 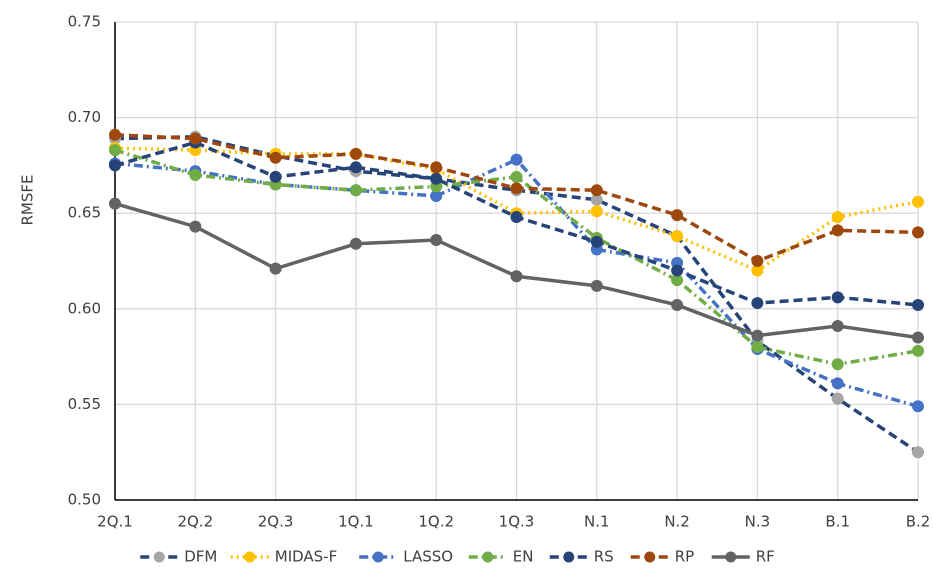 What do you see at coordinates (84, 404) in the screenshot?
I see `y-tick-label: 0.55` at bounding box center [84, 404].